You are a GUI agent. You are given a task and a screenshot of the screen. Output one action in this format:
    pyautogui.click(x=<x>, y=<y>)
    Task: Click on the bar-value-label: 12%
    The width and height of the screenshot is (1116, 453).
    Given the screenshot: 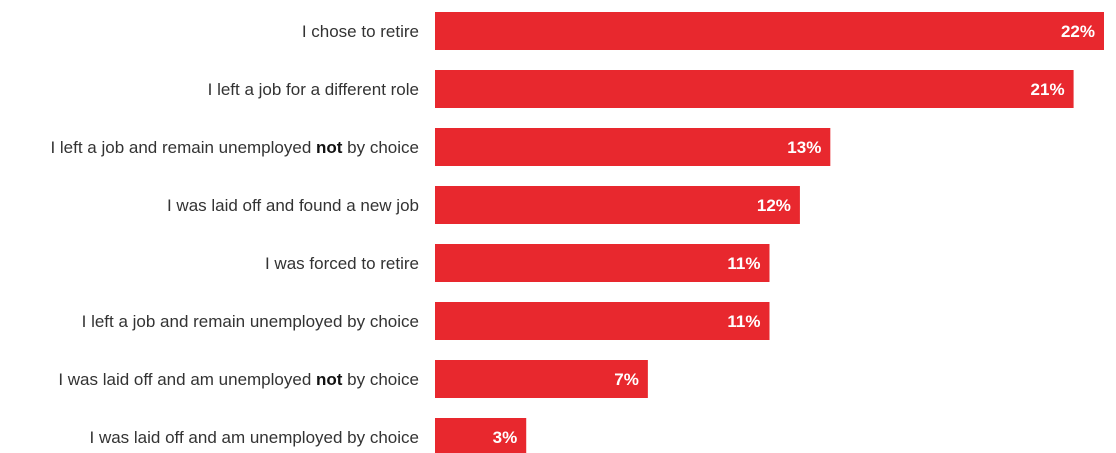 What is the action you would take?
    pyautogui.click(x=774, y=205)
    